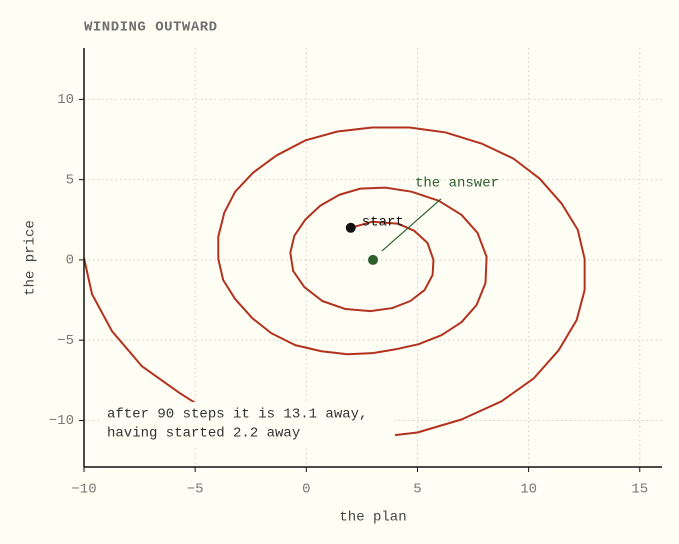 This screenshot has height=544, width=679. What do you see at coordinates (61, 421) in the screenshot?
I see `y-tick-label: −10` at bounding box center [61, 421].